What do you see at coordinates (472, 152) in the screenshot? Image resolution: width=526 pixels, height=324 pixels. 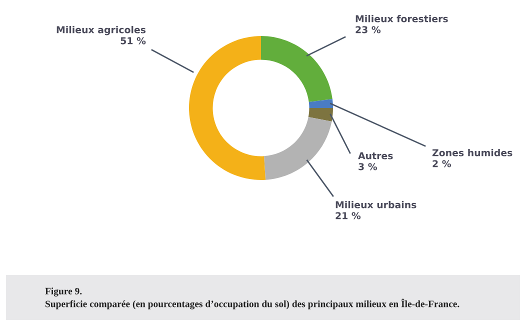 I see `slice-label: Zones humides` at bounding box center [472, 152].